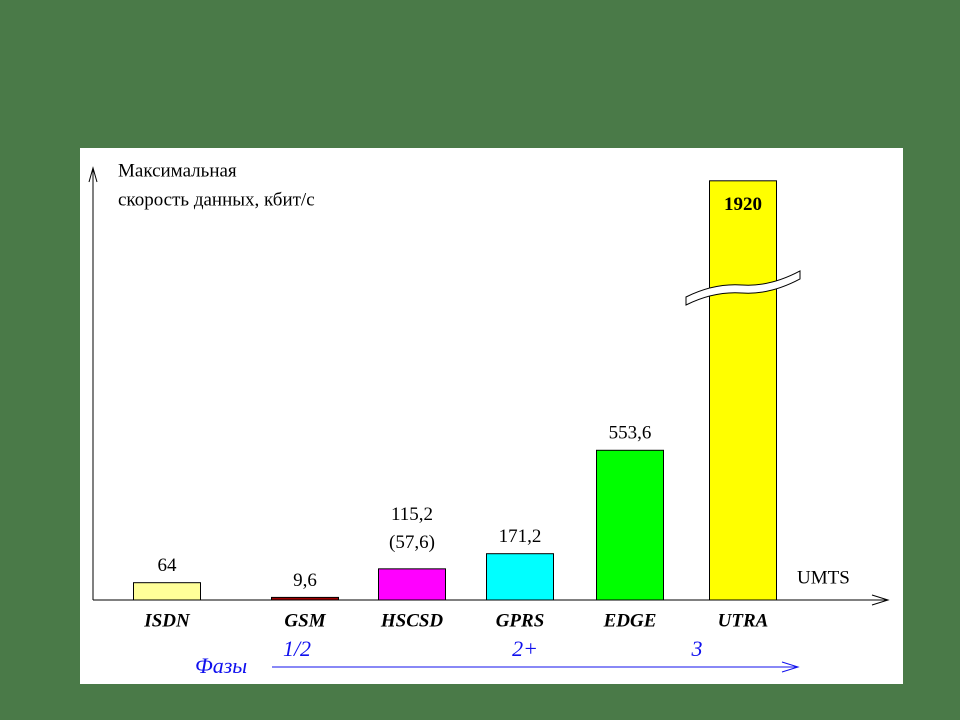 This screenshot has width=960, height=720. I want to click on x-tick-label: EDGE, so click(630, 620).